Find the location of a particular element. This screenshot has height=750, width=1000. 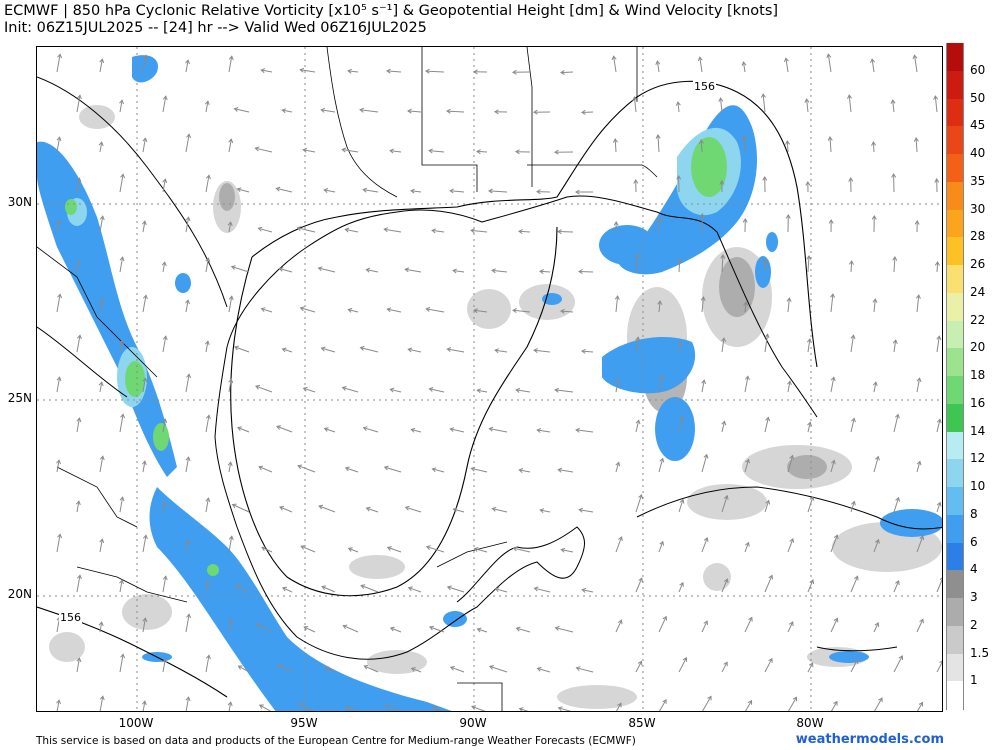

colorbar-label: 12 is located at coordinates (978, 458).